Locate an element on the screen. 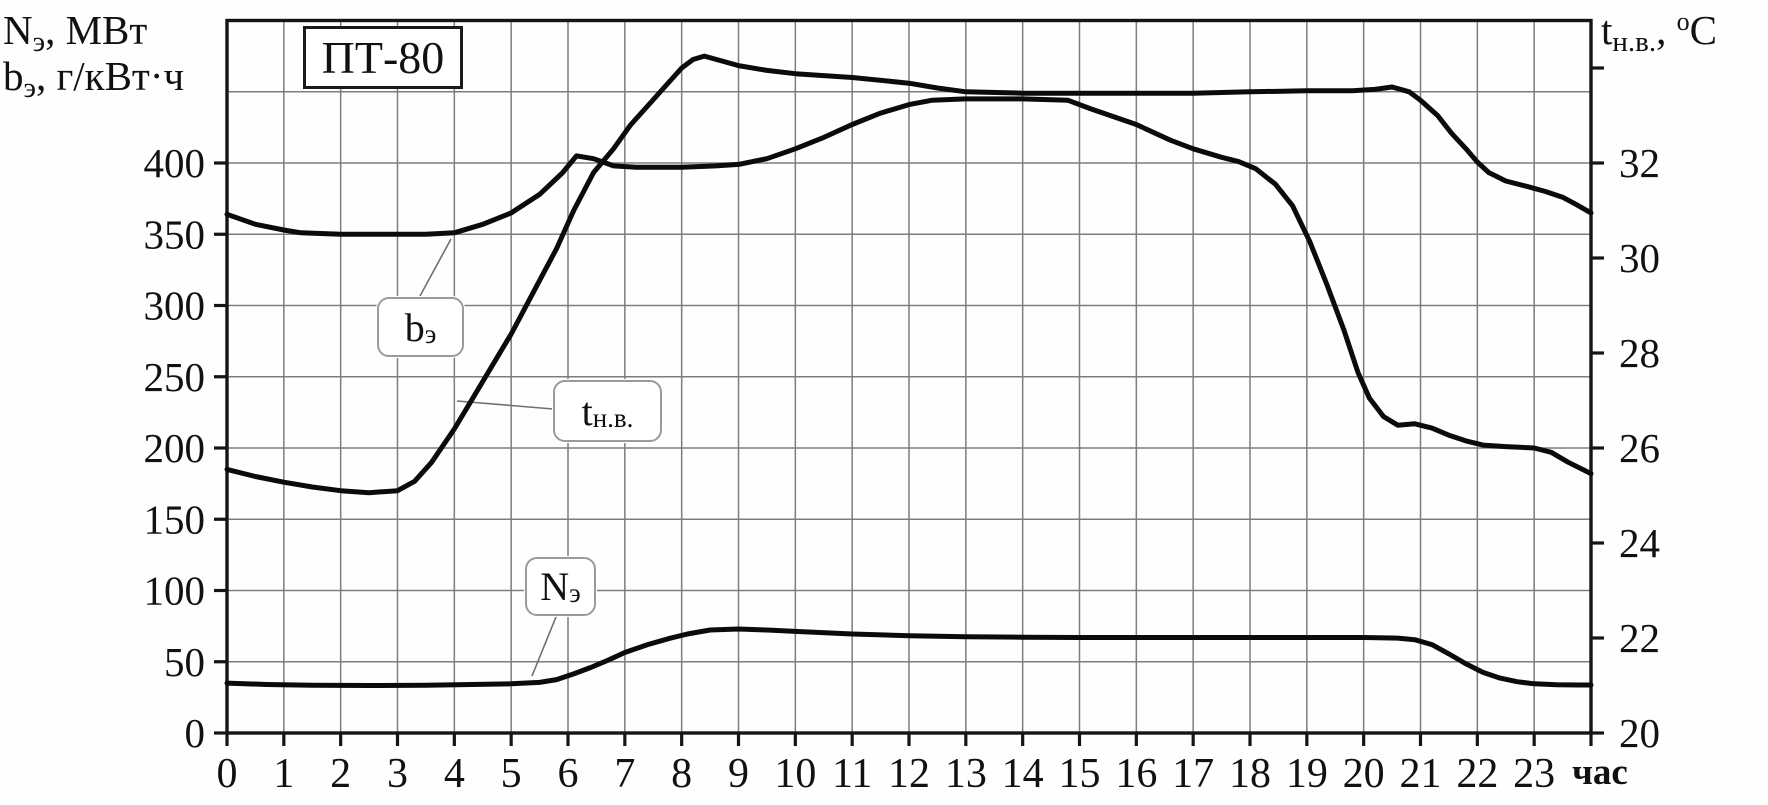  right-axis-tick-label: 28 is located at coordinates (1639, 353).